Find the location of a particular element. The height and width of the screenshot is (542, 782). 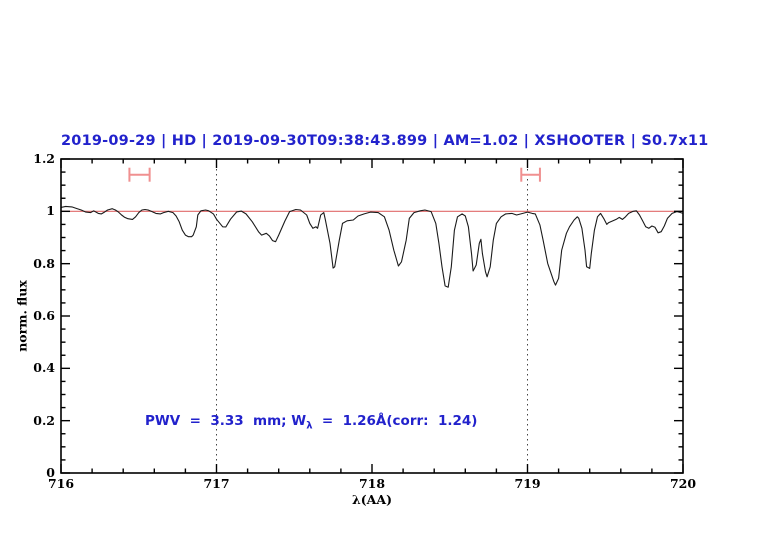

spectrum-line is located at coordinates (372, 246).